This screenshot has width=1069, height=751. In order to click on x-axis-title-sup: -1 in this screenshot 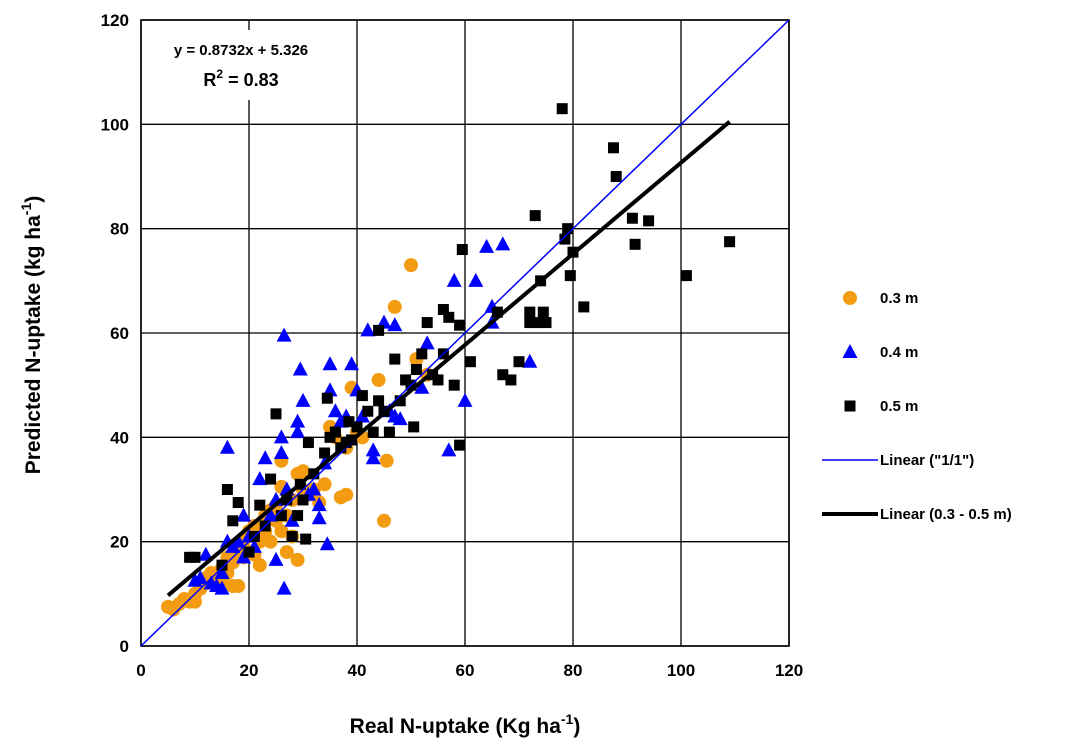, I will do `click(567, 719)`.